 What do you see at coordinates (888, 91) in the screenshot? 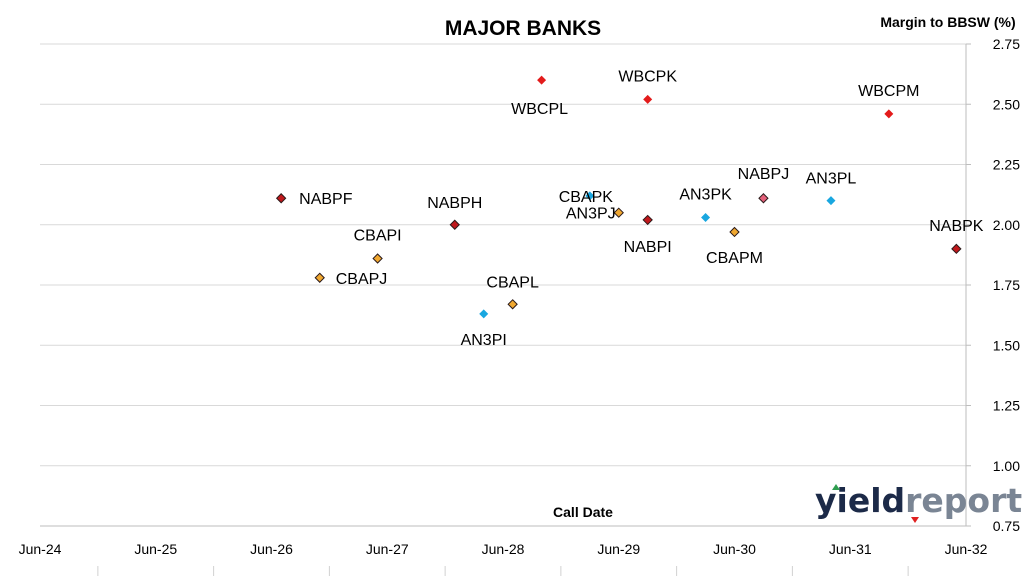
I see `point-label-wbcpm: WBCPM` at bounding box center [888, 91].